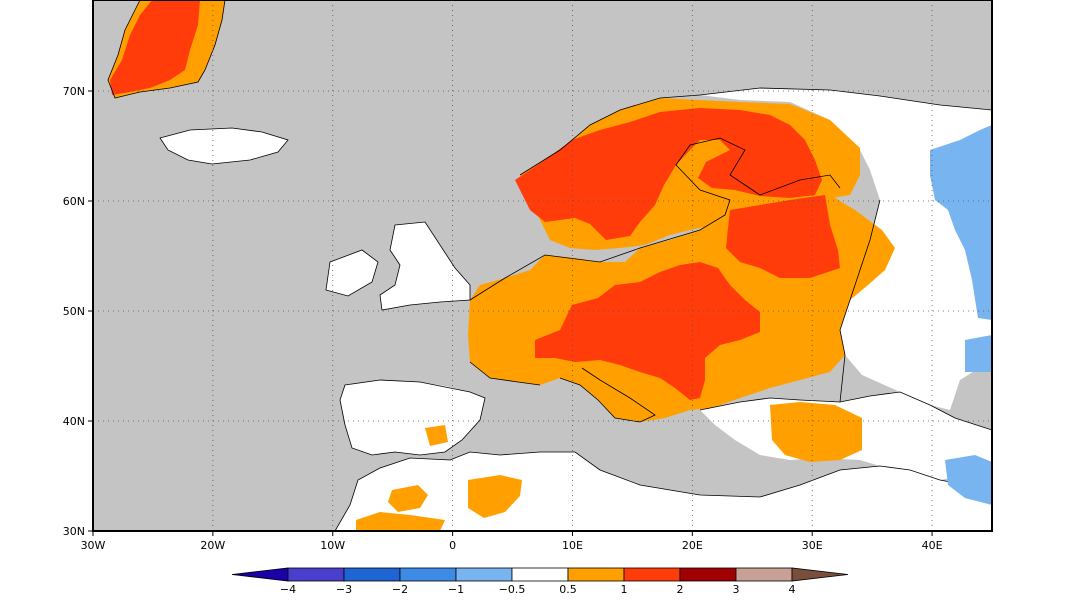 This screenshot has width=1080, height=608. Describe the element at coordinates (74, 531) in the screenshot. I see `lat-tick-label: 30N` at that location.